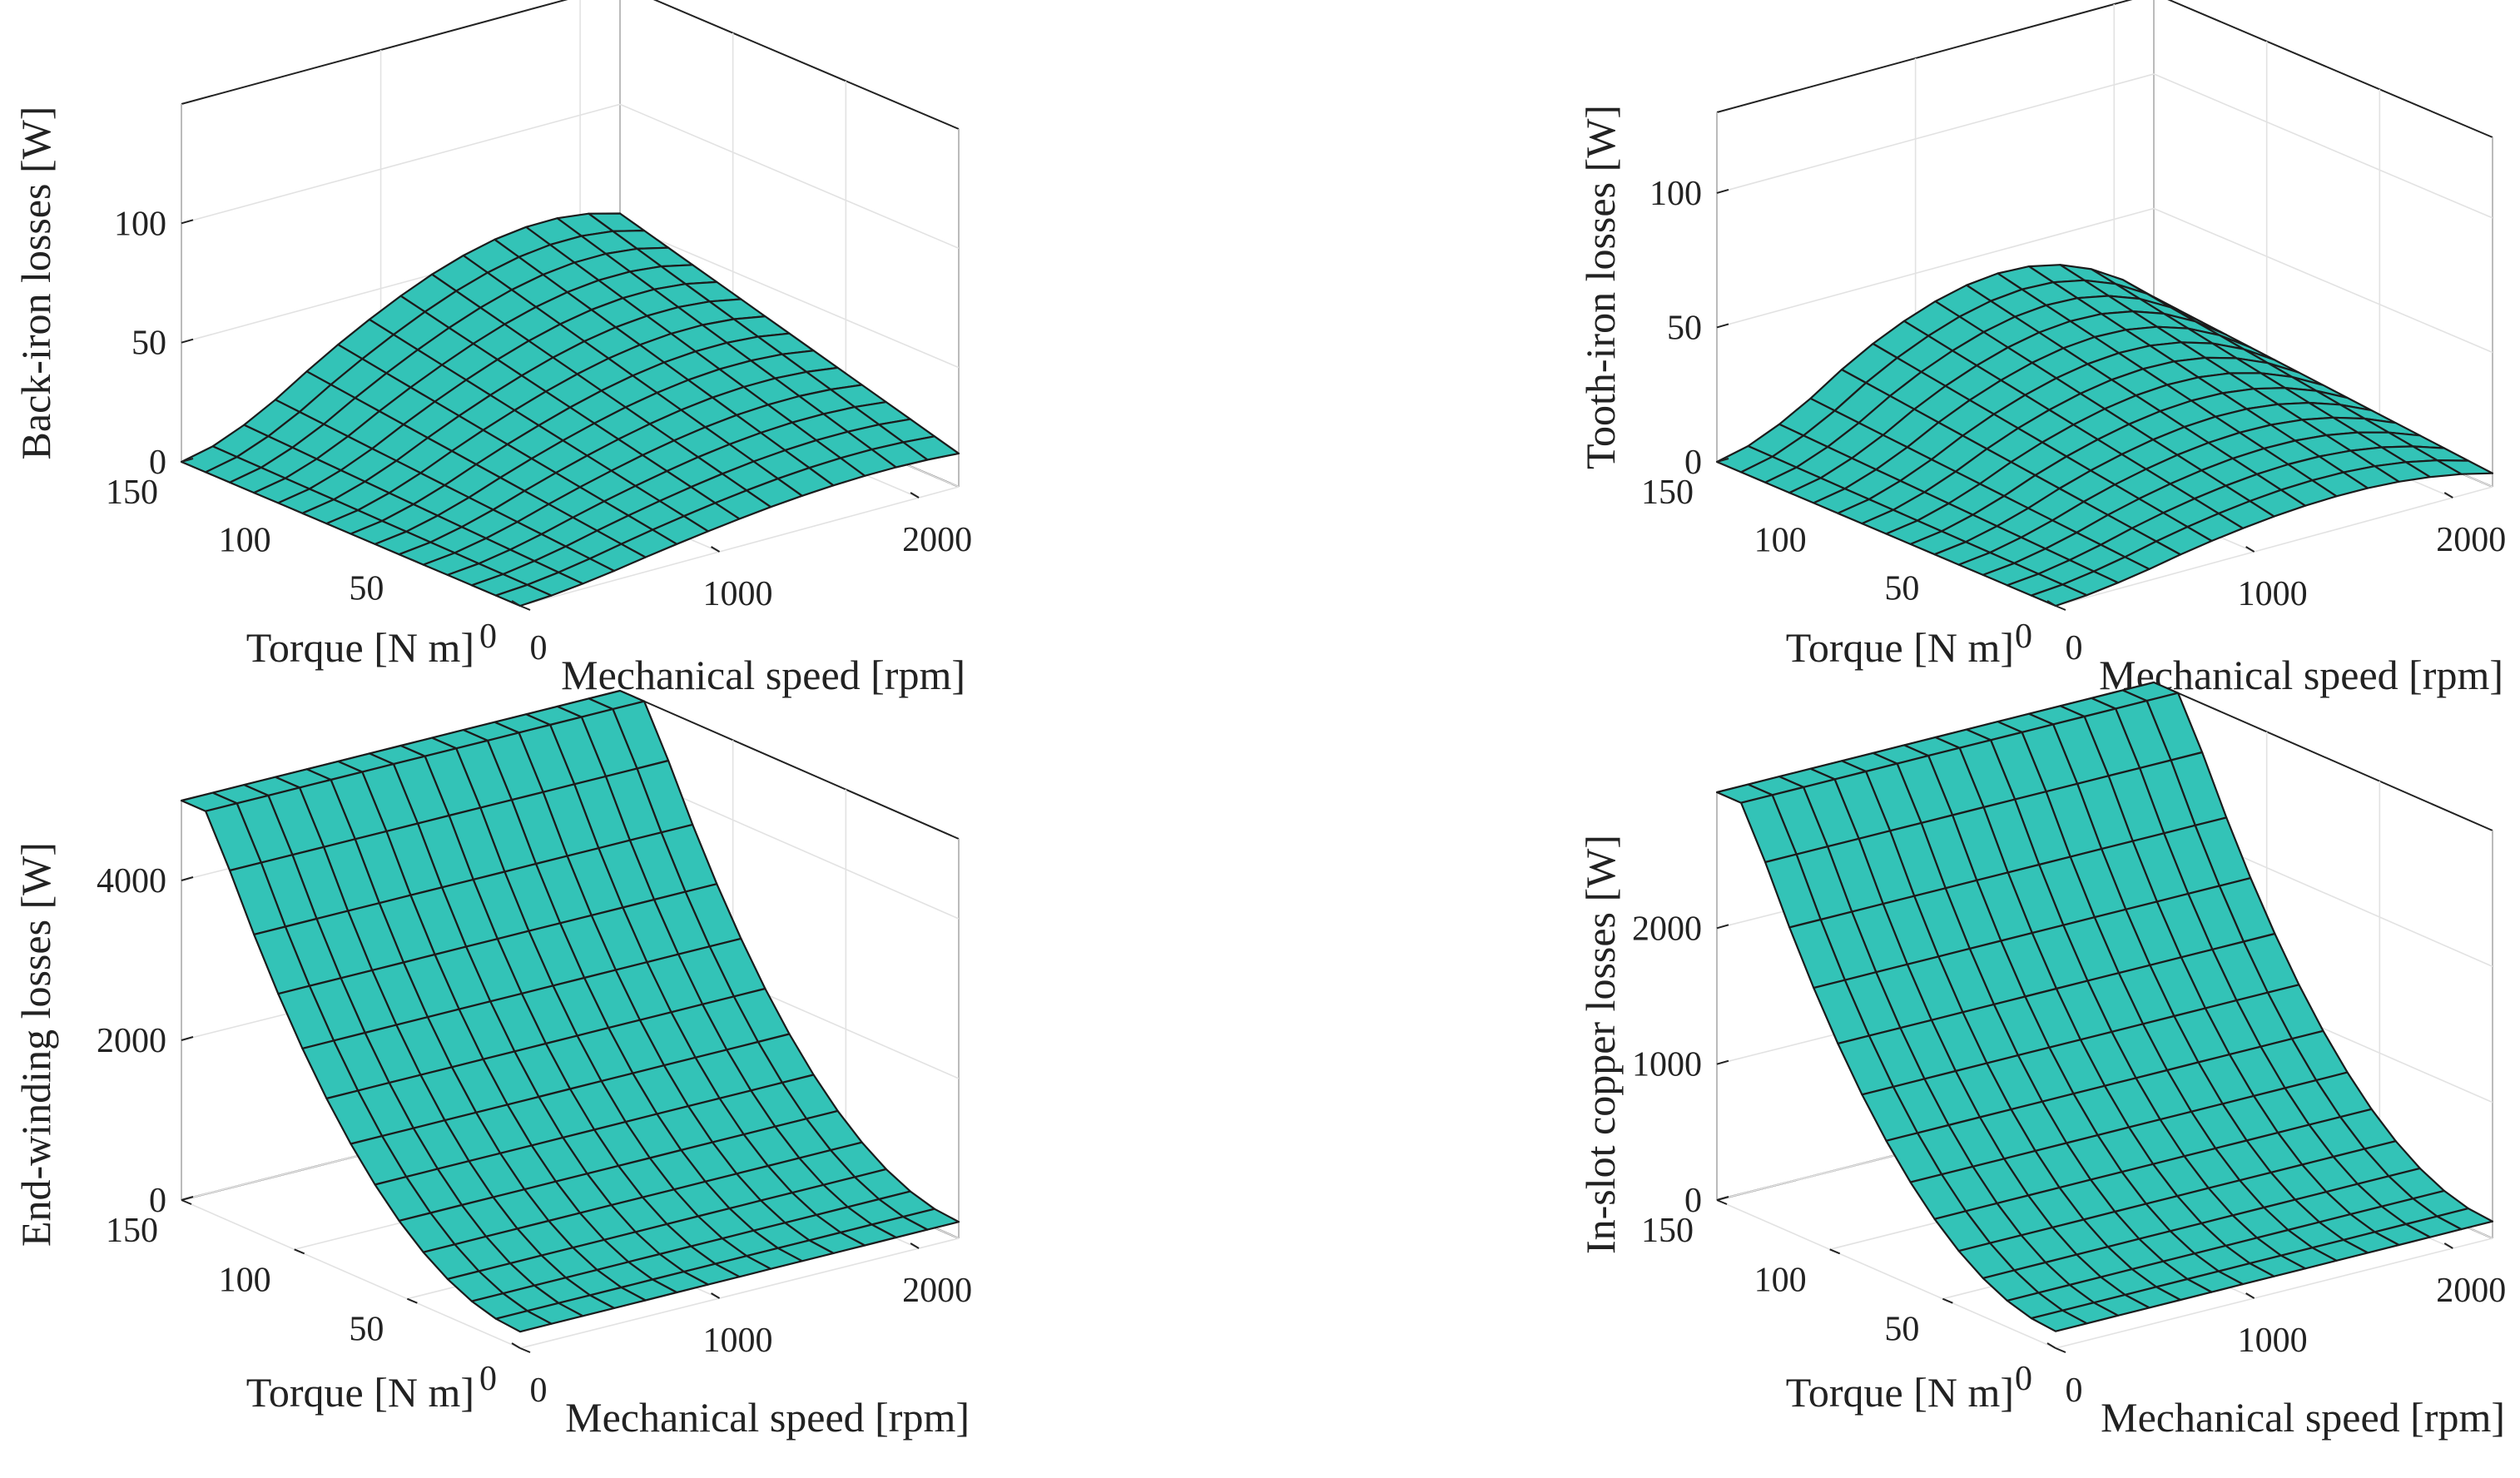 Image resolution: width=2520 pixels, height=1478 pixels. I want to click on z-axis-label: End-winding losses [W], so click(35, 1044).